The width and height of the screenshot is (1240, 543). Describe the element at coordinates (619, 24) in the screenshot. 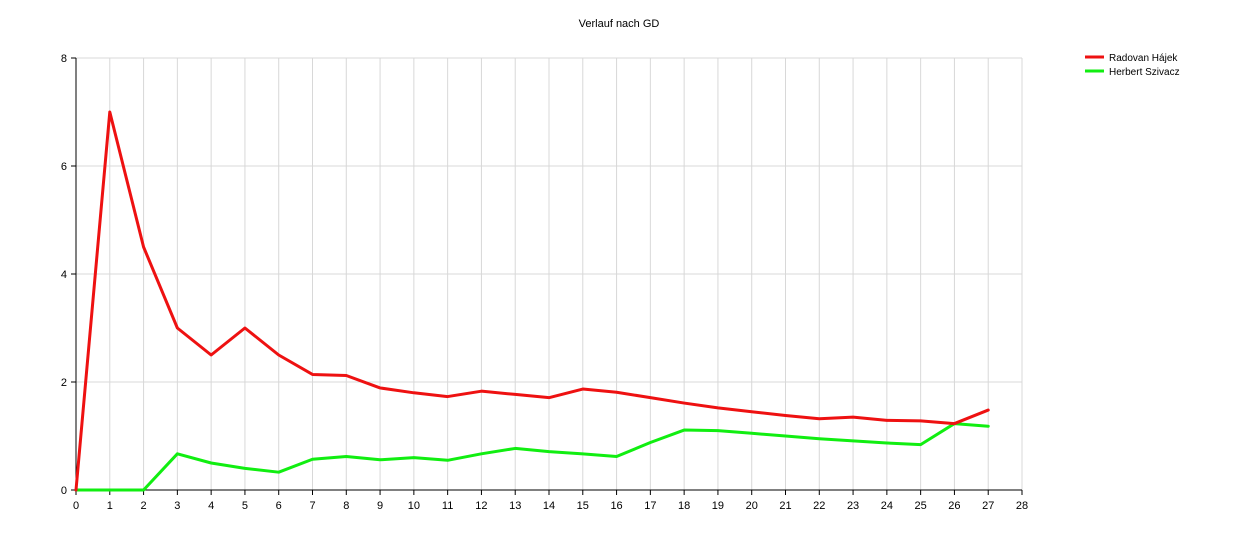

I see `chart-title: Verlauf nach GD` at that location.